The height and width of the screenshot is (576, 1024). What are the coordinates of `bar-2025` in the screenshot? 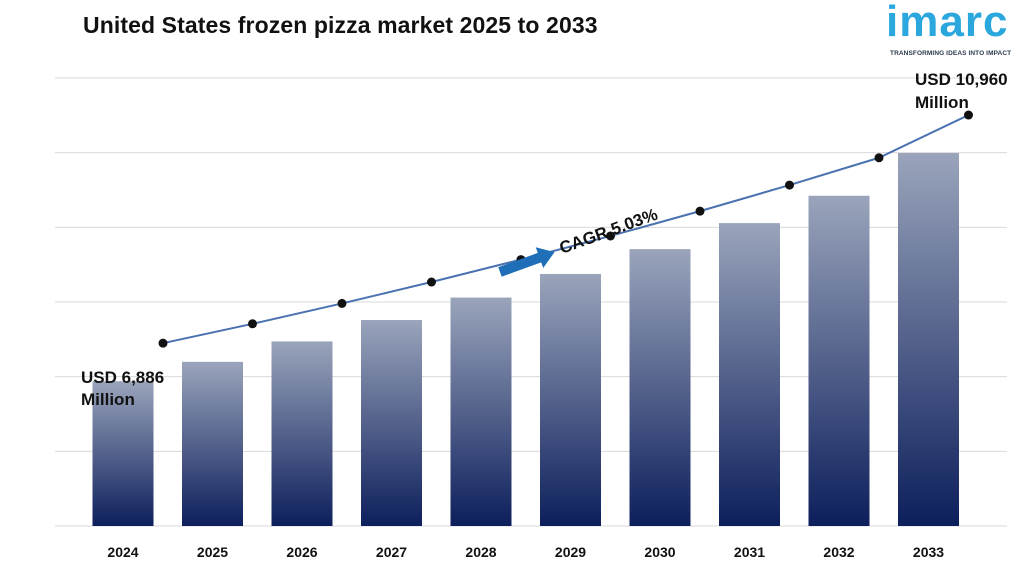 It's located at (212, 443).